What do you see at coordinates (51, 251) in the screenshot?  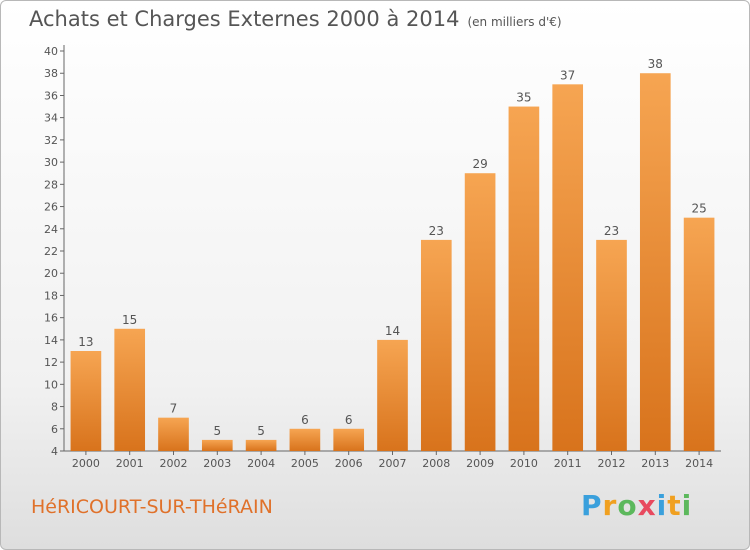 I see `y-tick-label: 22` at bounding box center [51, 251].